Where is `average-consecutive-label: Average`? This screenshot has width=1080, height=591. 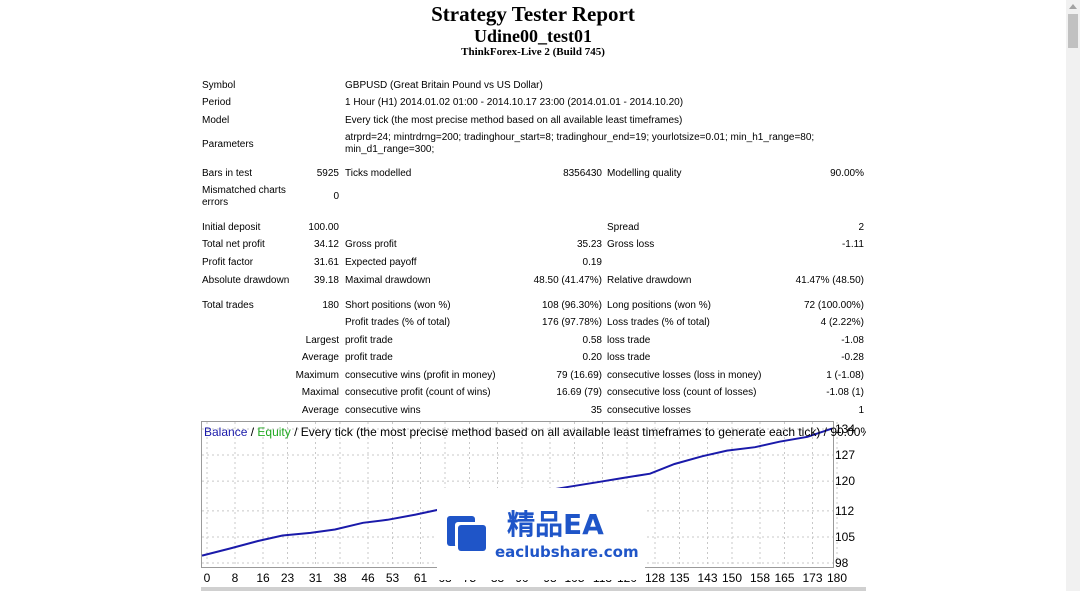
average-consecutive-label: Average is located at coordinates (320, 410).